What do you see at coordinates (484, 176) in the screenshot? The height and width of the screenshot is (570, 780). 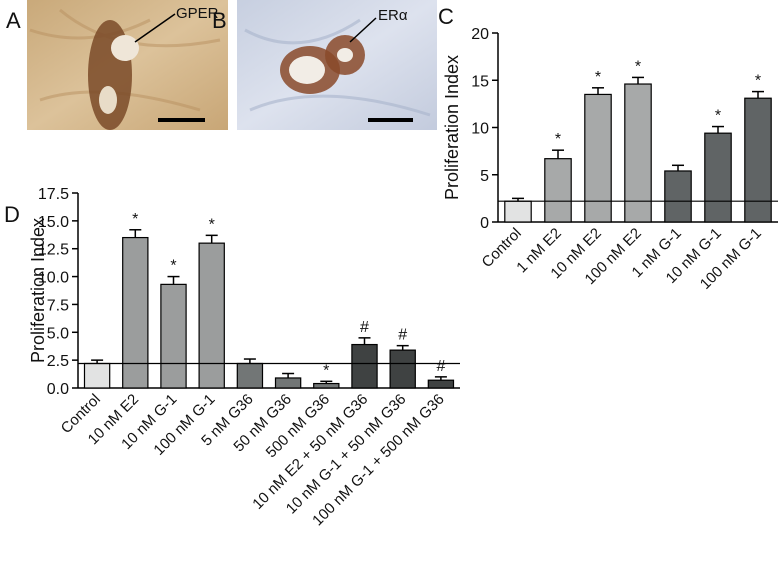 I see `y-tick-label: 5` at bounding box center [484, 176].